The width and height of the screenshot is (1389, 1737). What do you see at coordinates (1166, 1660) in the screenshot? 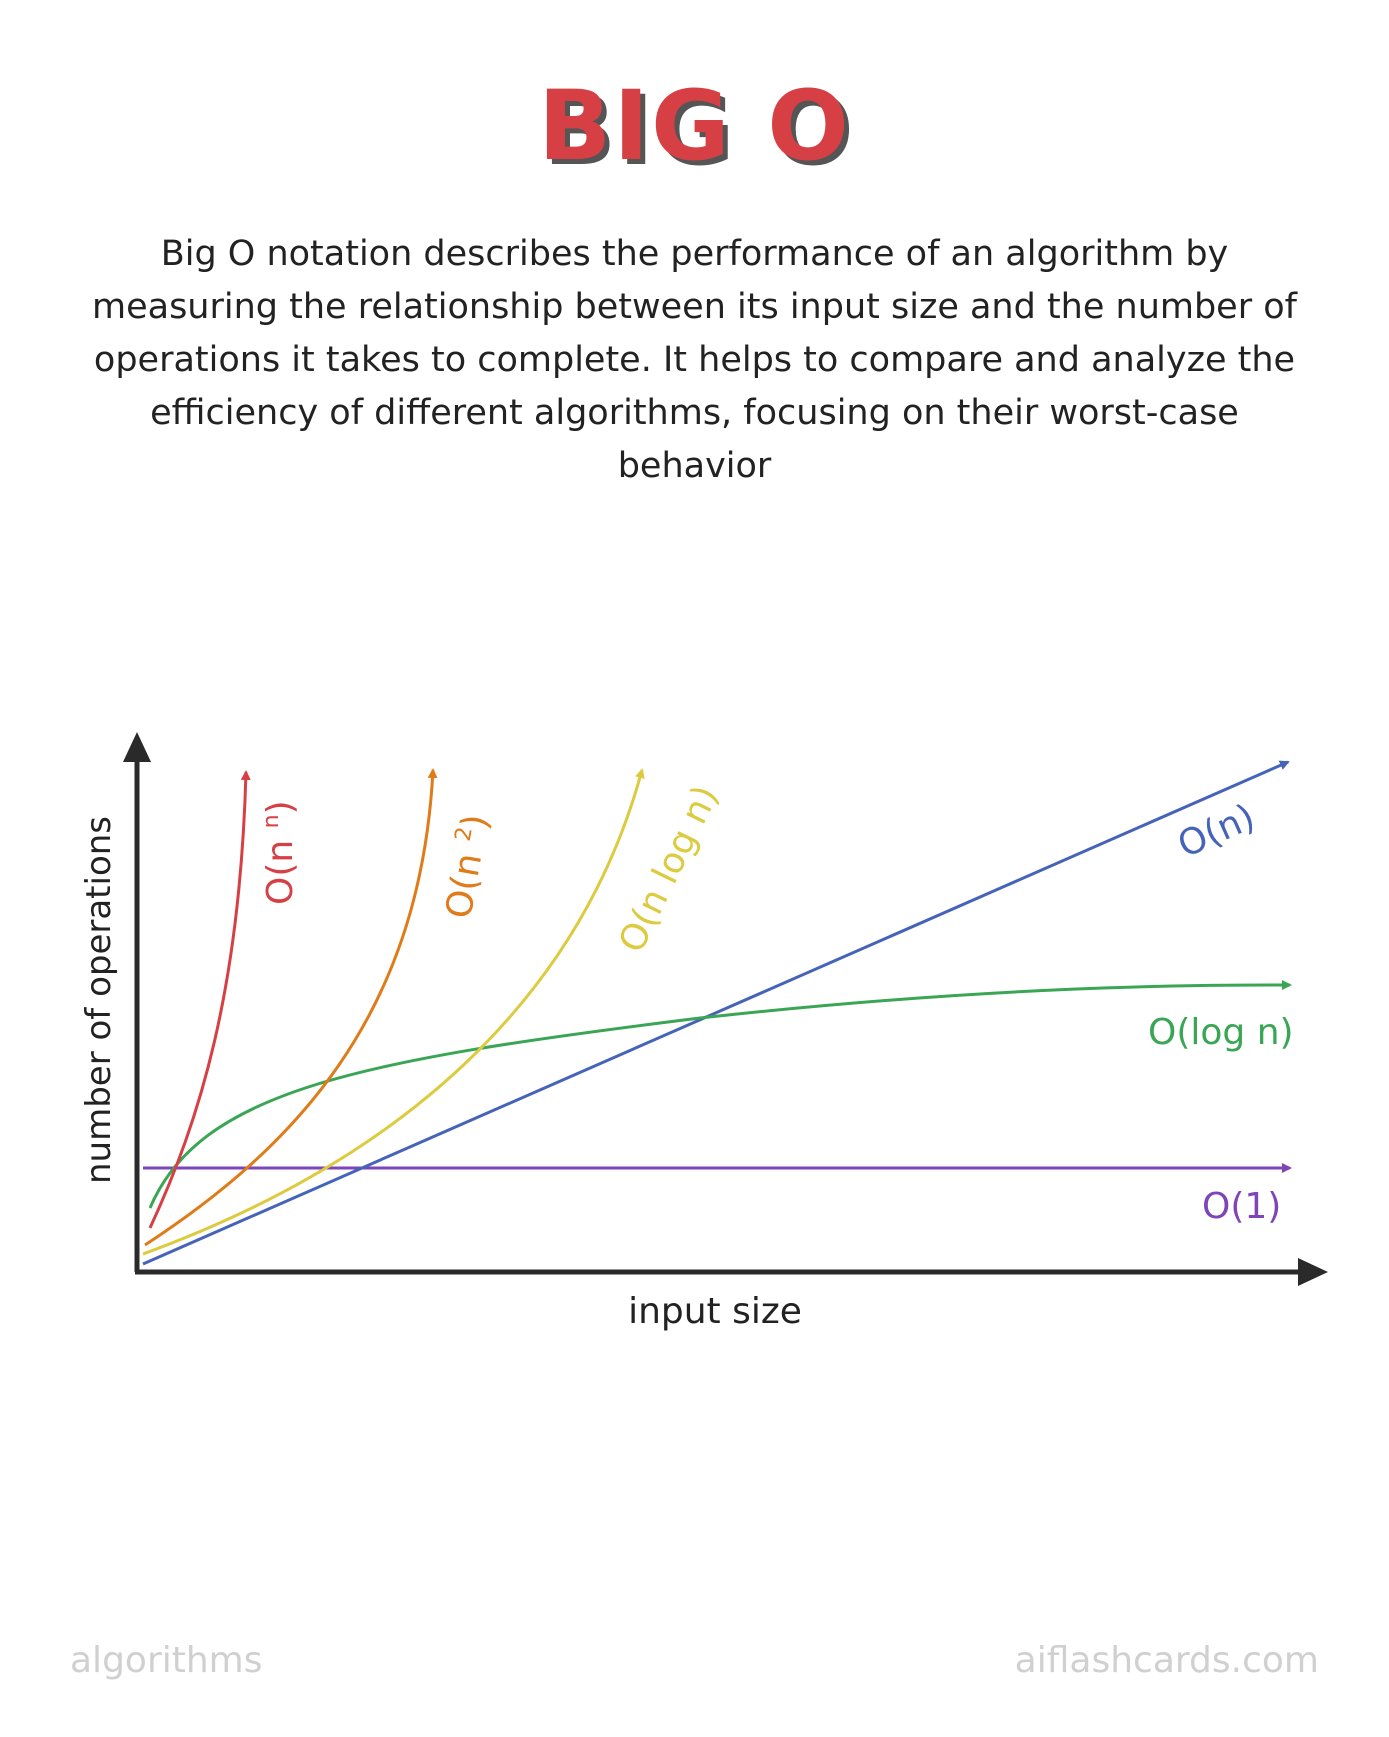
I see `footer-site: aiflashcards.com` at bounding box center [1166, 1660].